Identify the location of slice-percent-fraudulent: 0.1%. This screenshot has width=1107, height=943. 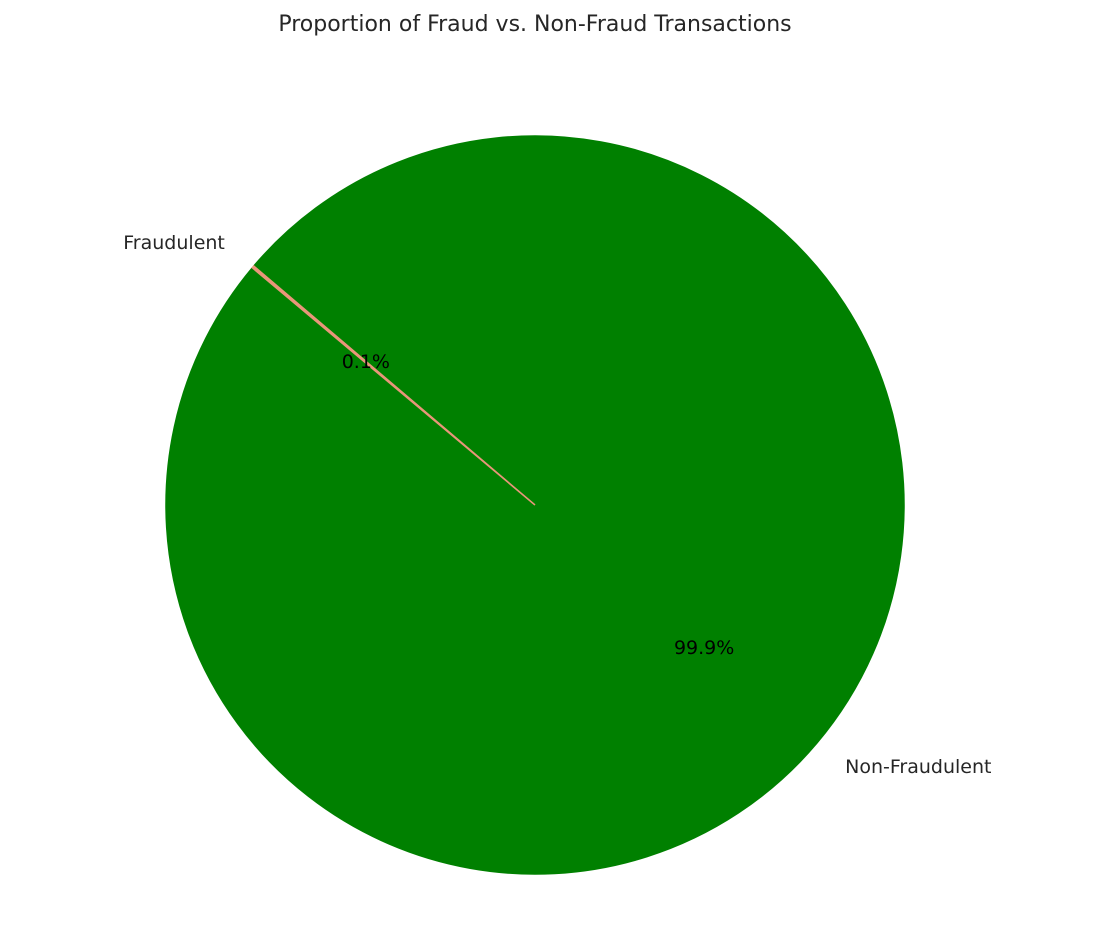
(366, 362).